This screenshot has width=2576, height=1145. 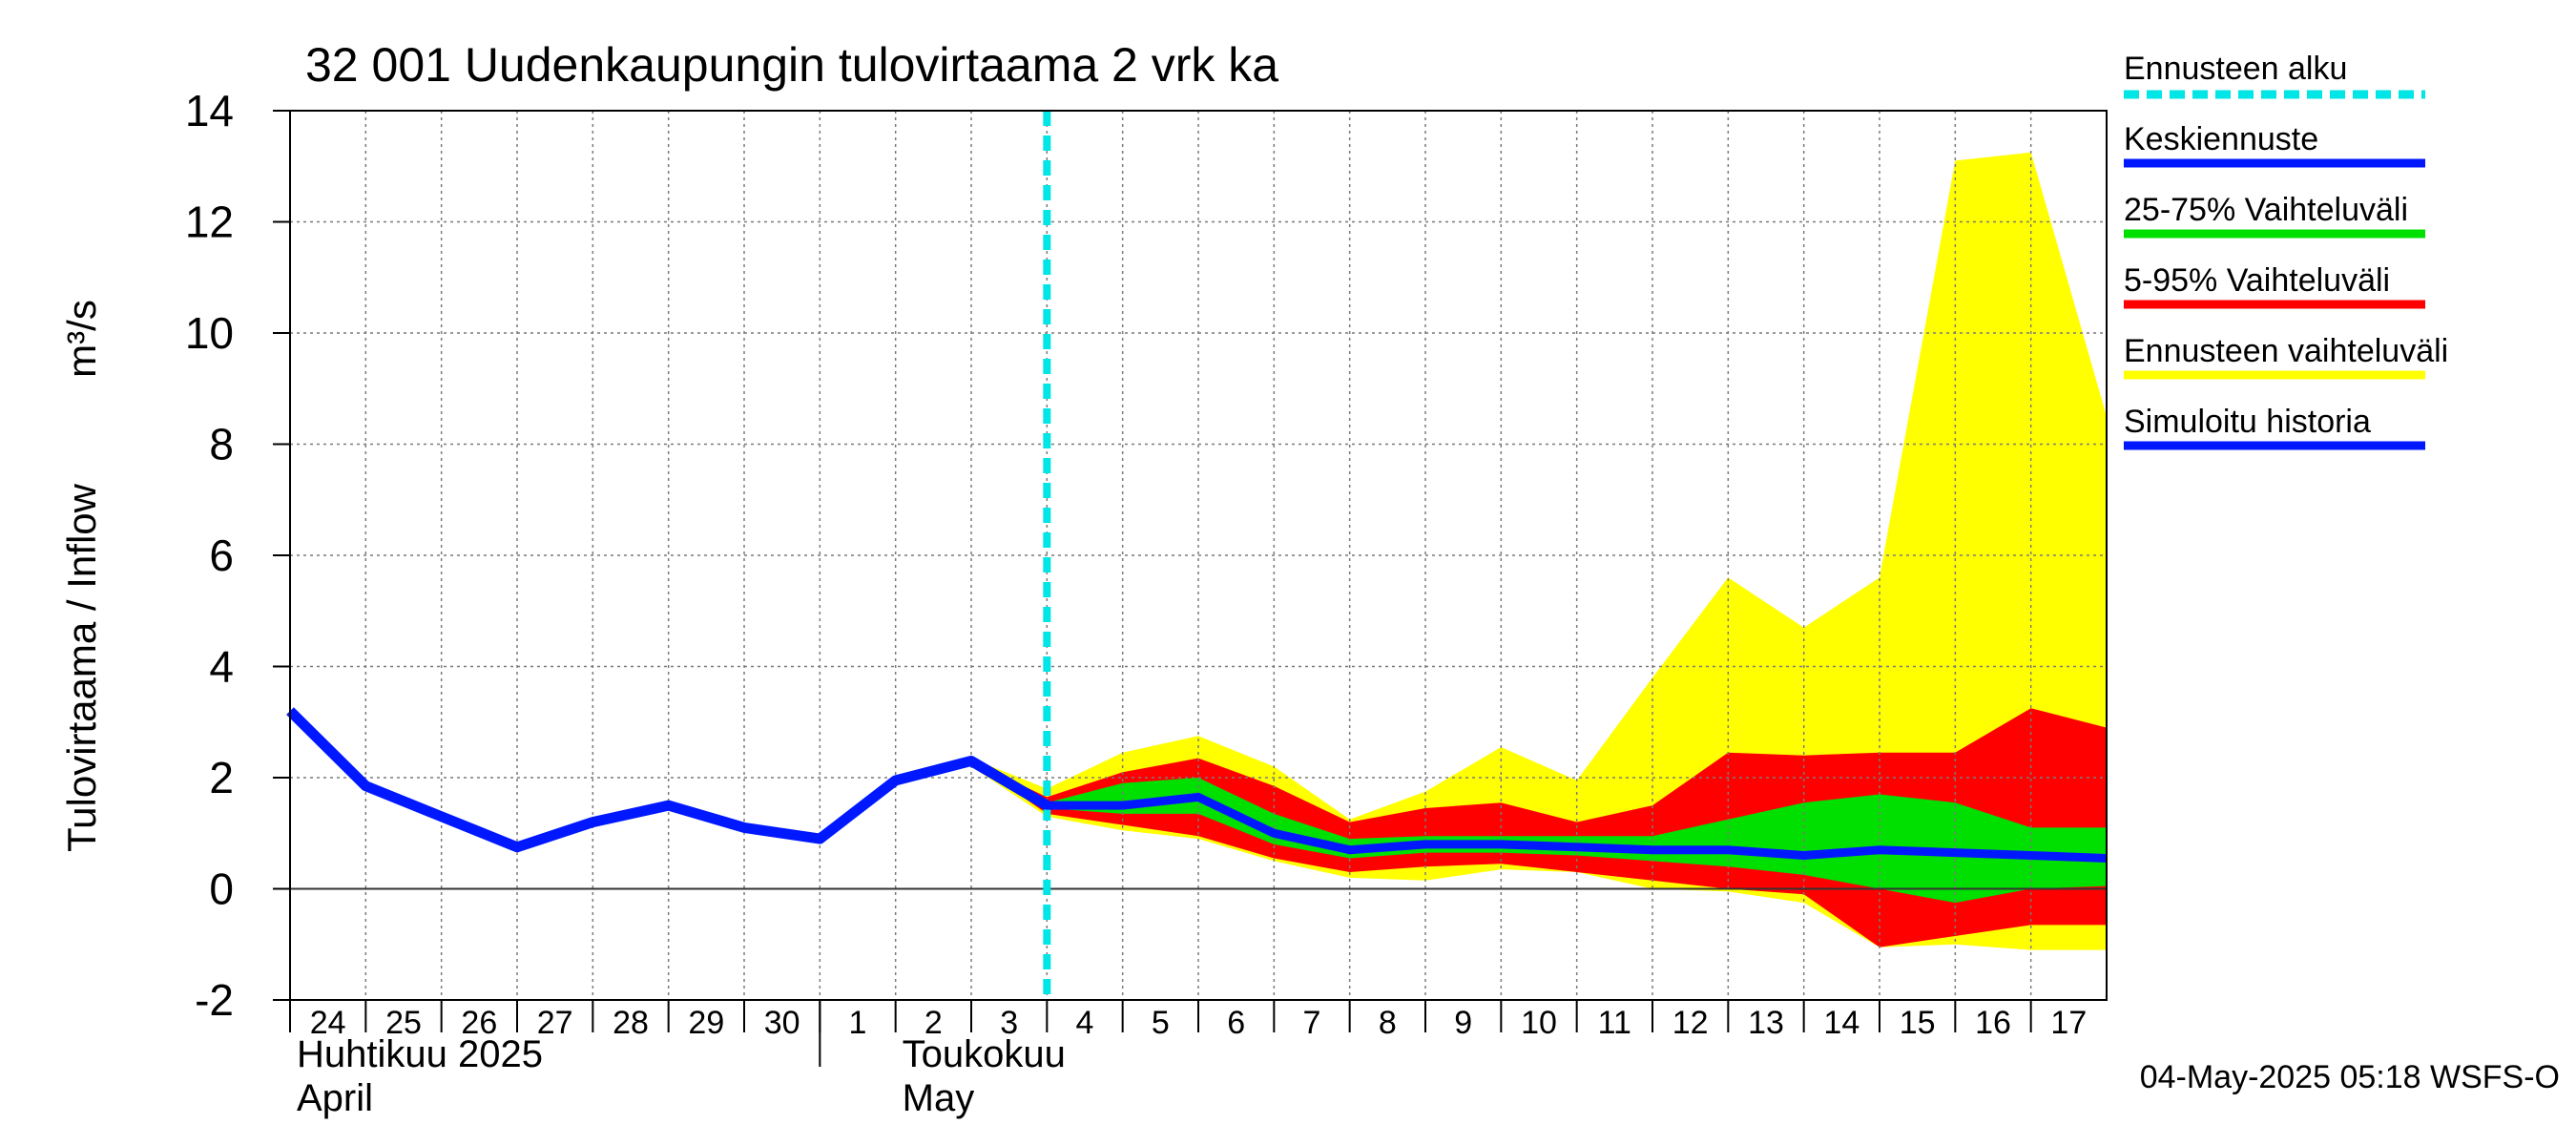 What do you see at coordinates (1614, 1023) in the screenshot?
I see `x-tick-label: 11` at bounding box center [1614, 1023].